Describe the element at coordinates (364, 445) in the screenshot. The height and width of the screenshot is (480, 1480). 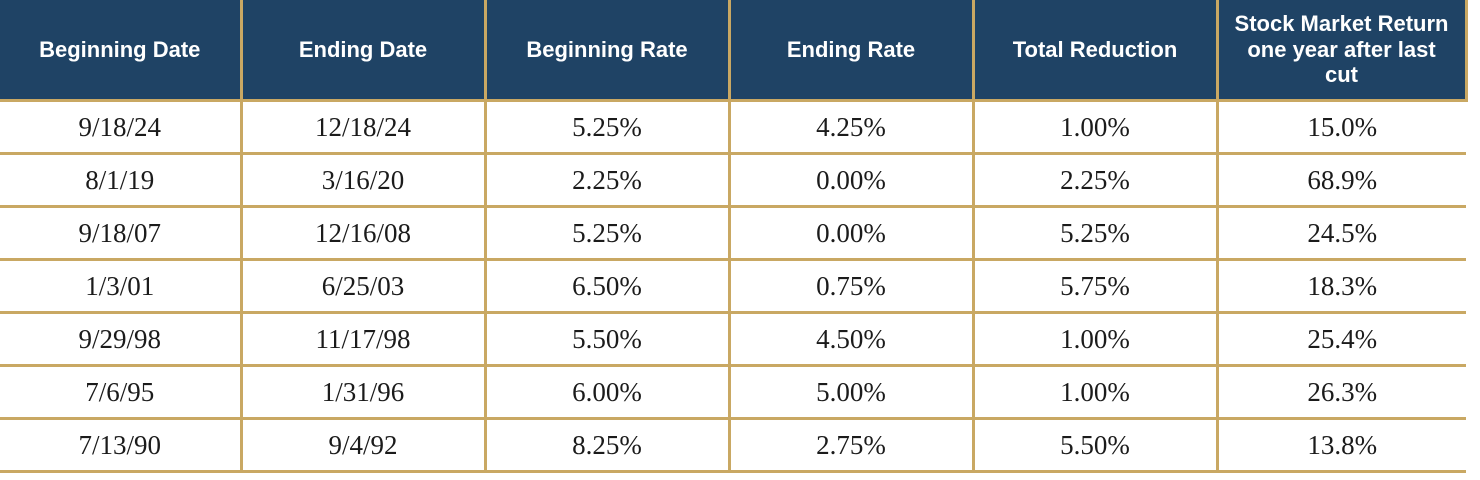
I see `table-cell: 9/4/92` at that location.